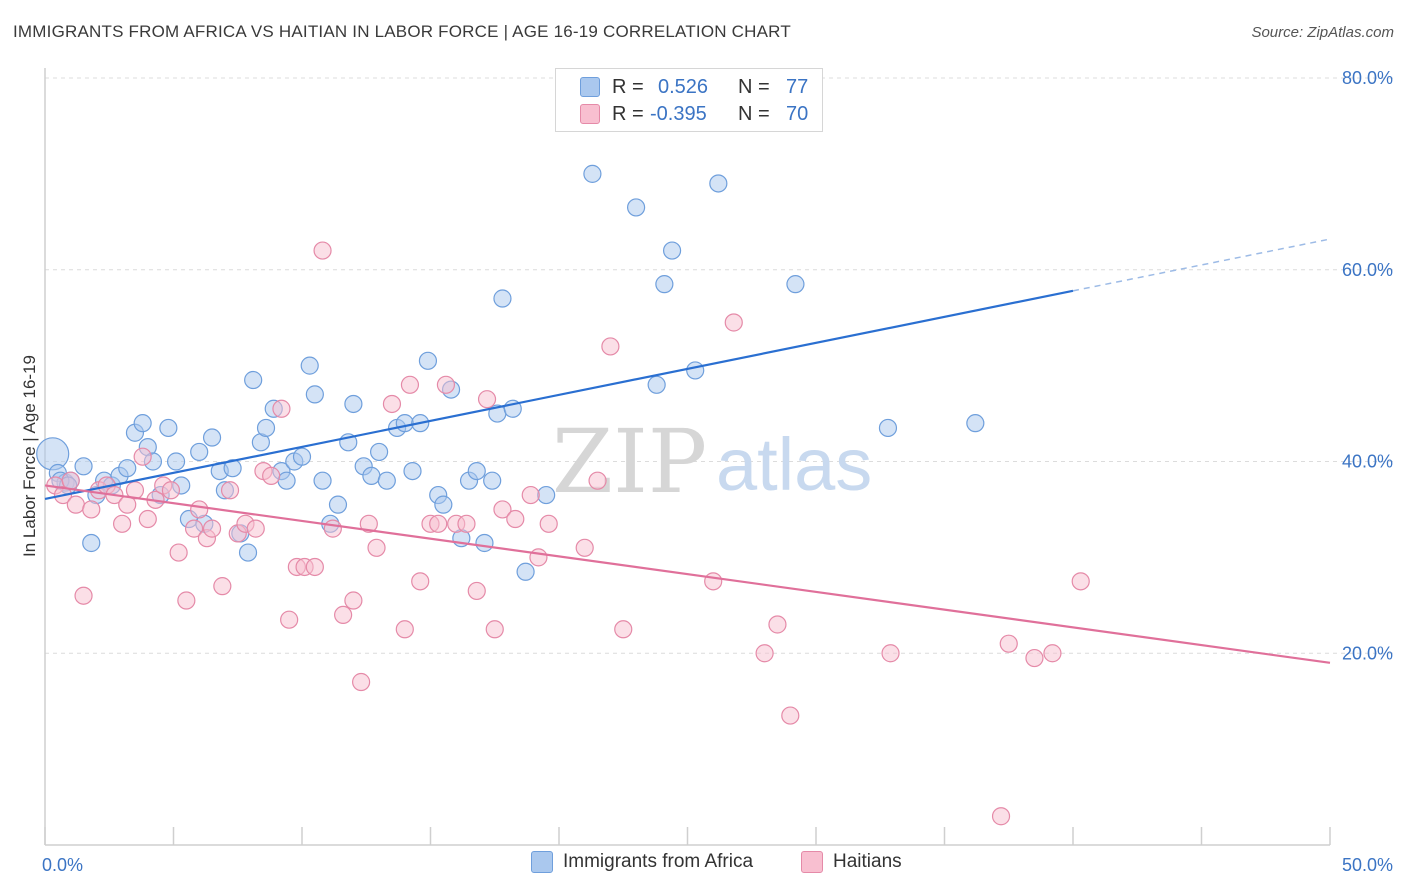 The height and width of the screenshot is (892, 1406). What do you see at coordinates (62, 865) in the screenshot?
I see `x-tick-label: 0.0%` at bounding box center [62, 865].